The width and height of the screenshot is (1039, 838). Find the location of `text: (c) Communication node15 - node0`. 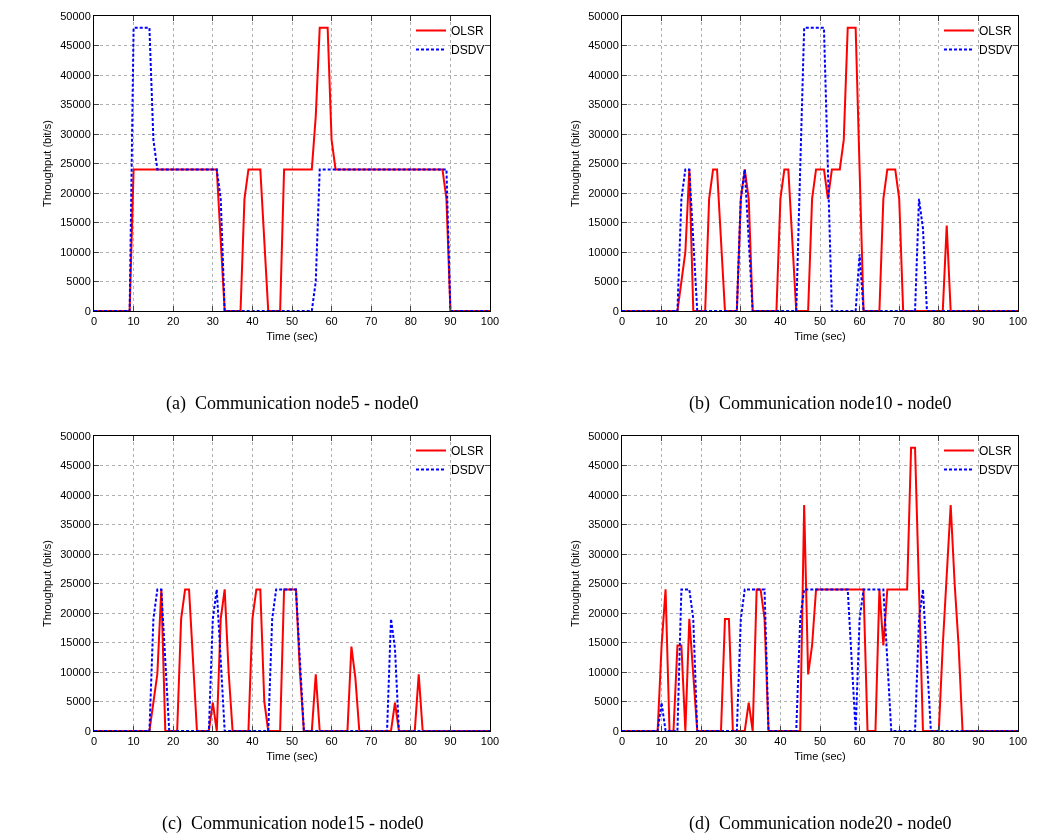

text: (c) Communication node15 - node0 is located at coordinates (293, 823).